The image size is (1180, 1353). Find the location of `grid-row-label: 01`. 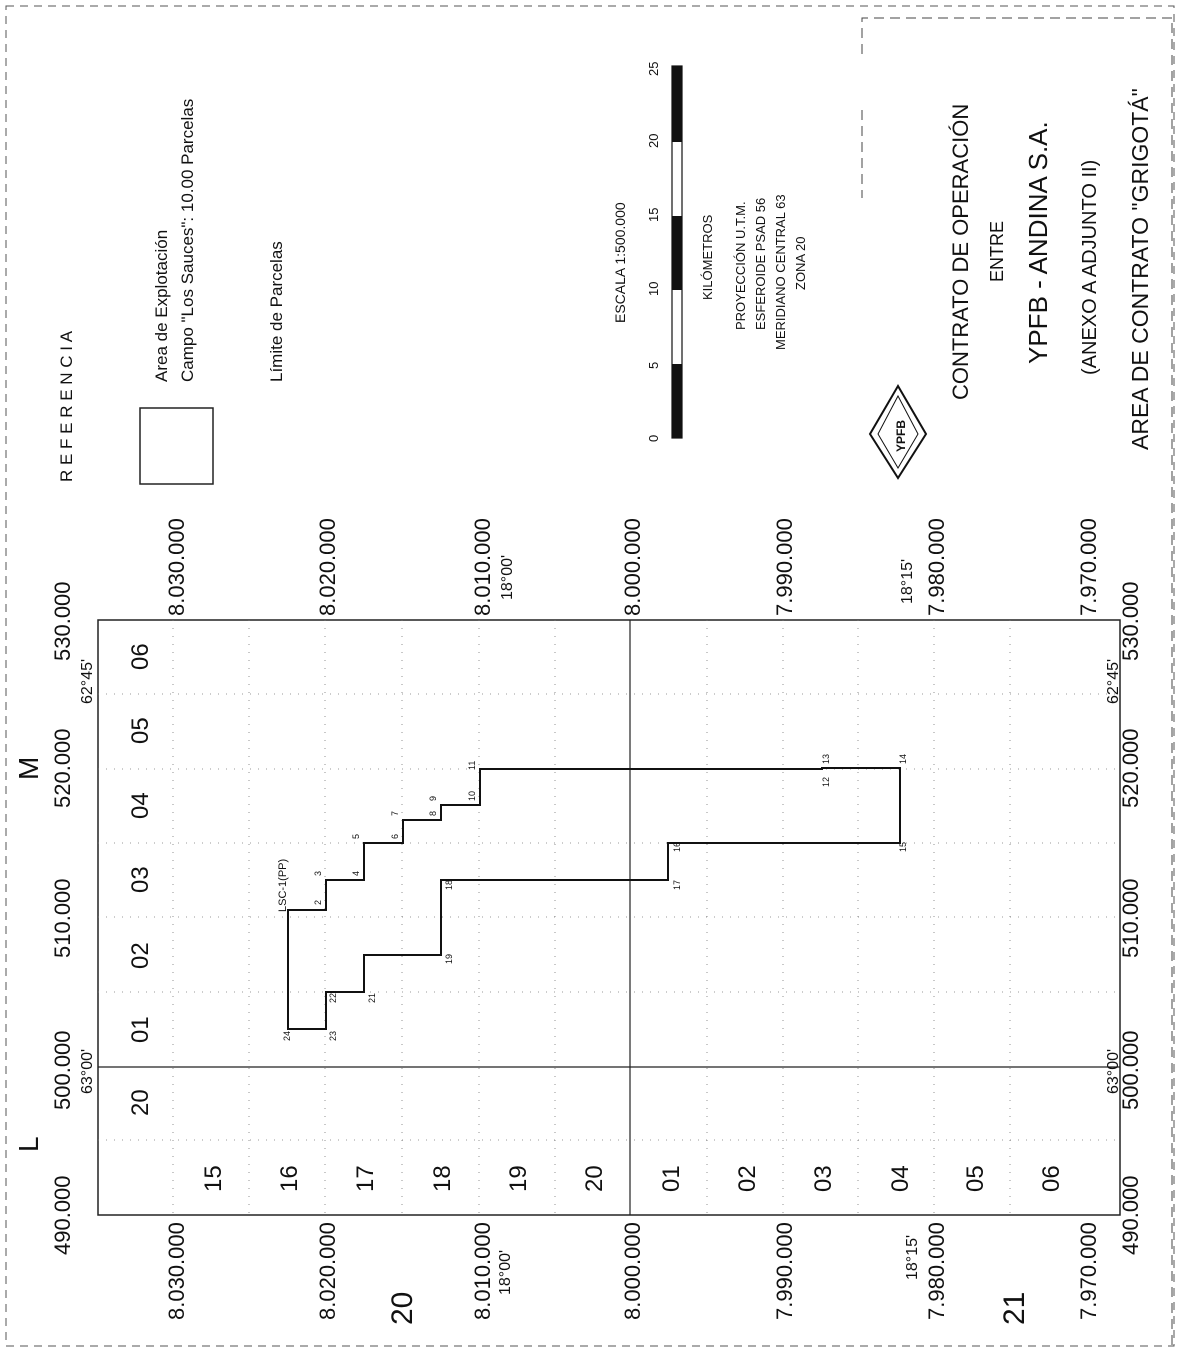

grid-row-label: 01 is located at coordinates (671, 1178).